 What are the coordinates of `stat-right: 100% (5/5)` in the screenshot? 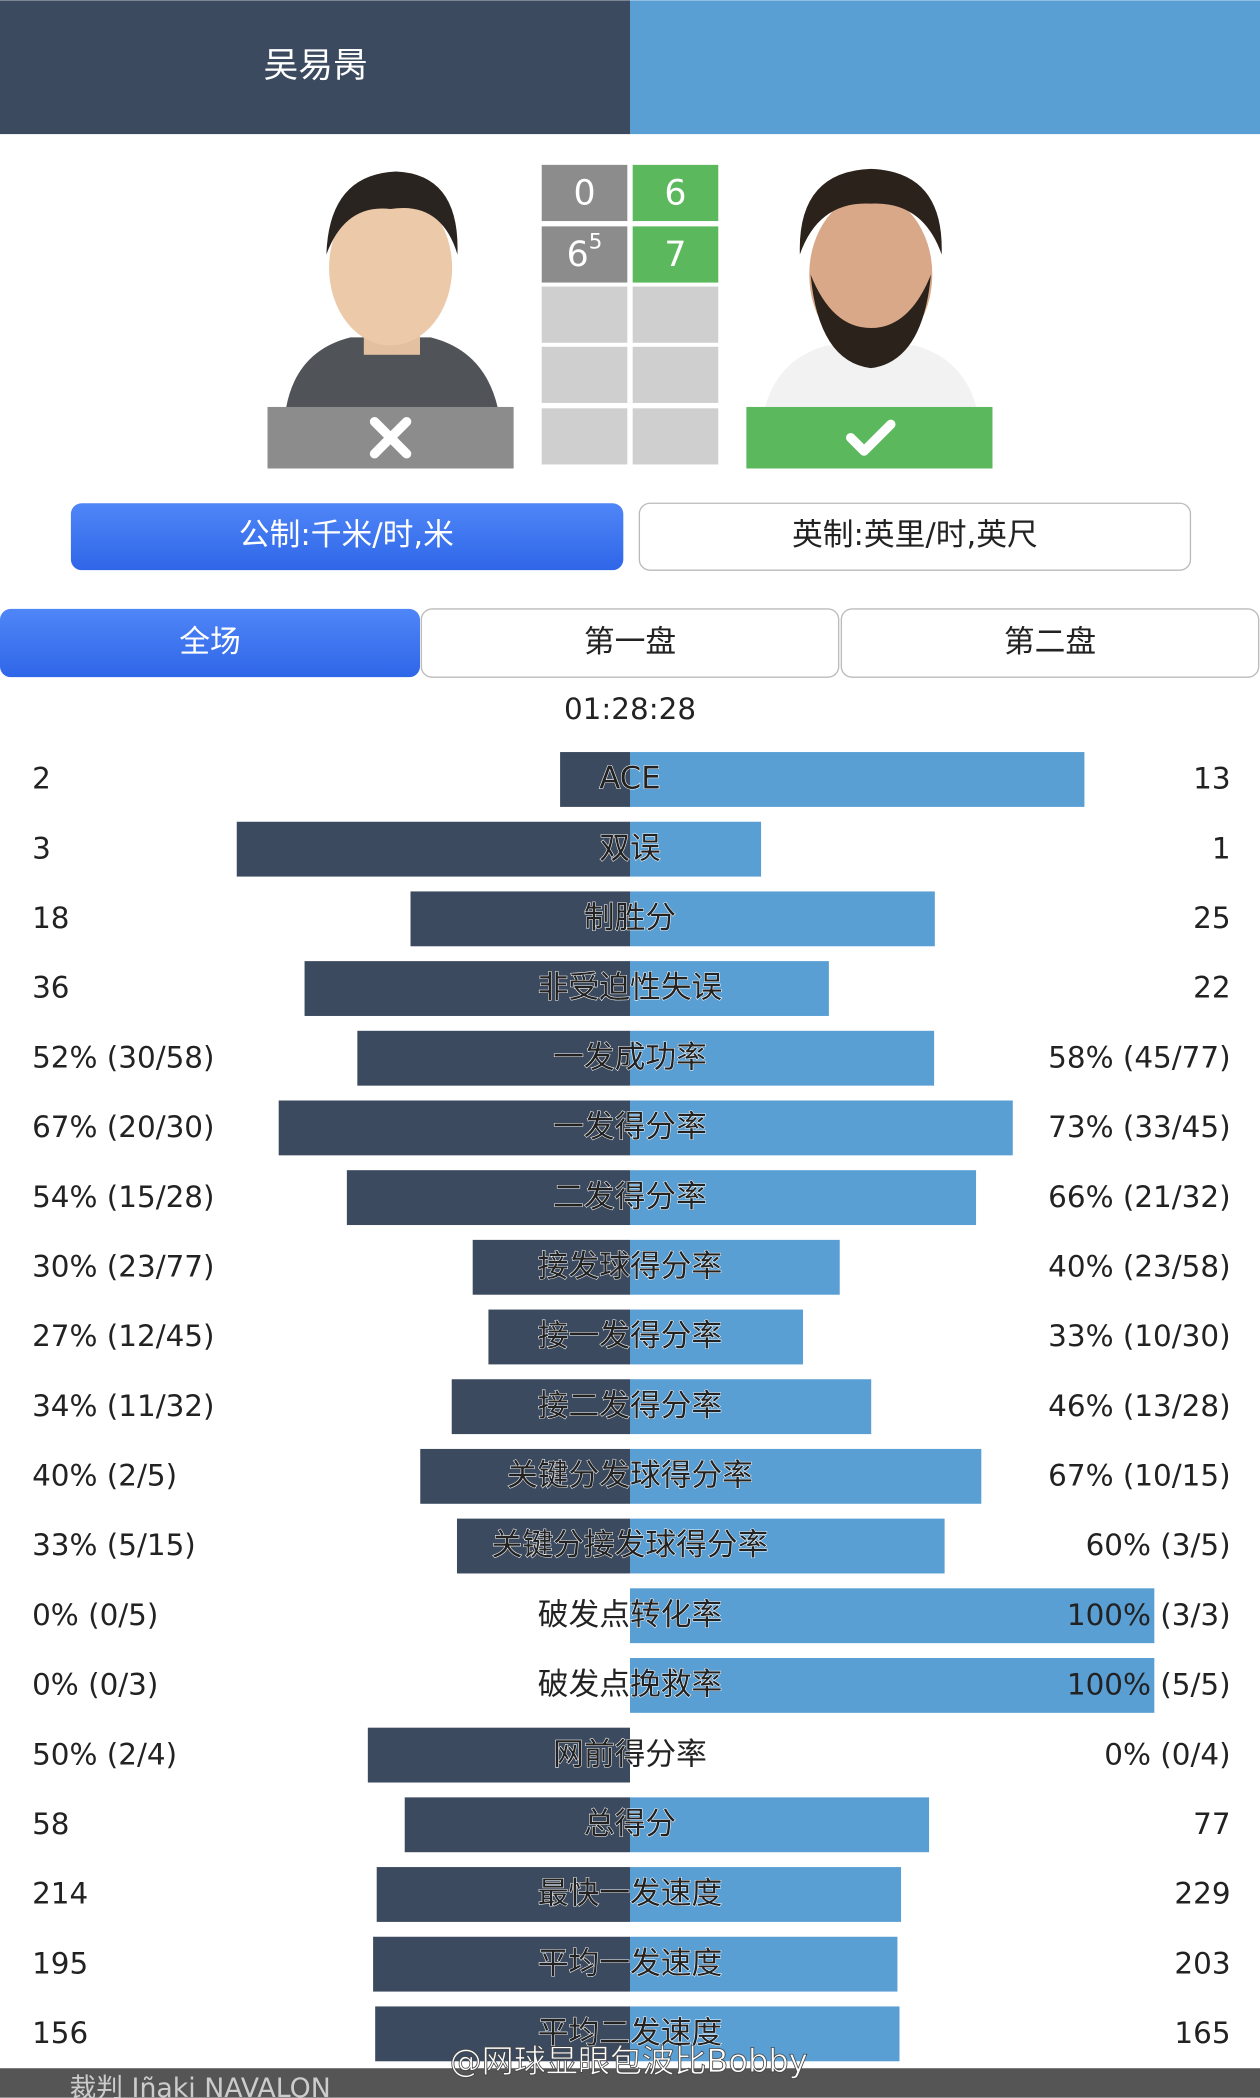 It's located at (1149, 1685).